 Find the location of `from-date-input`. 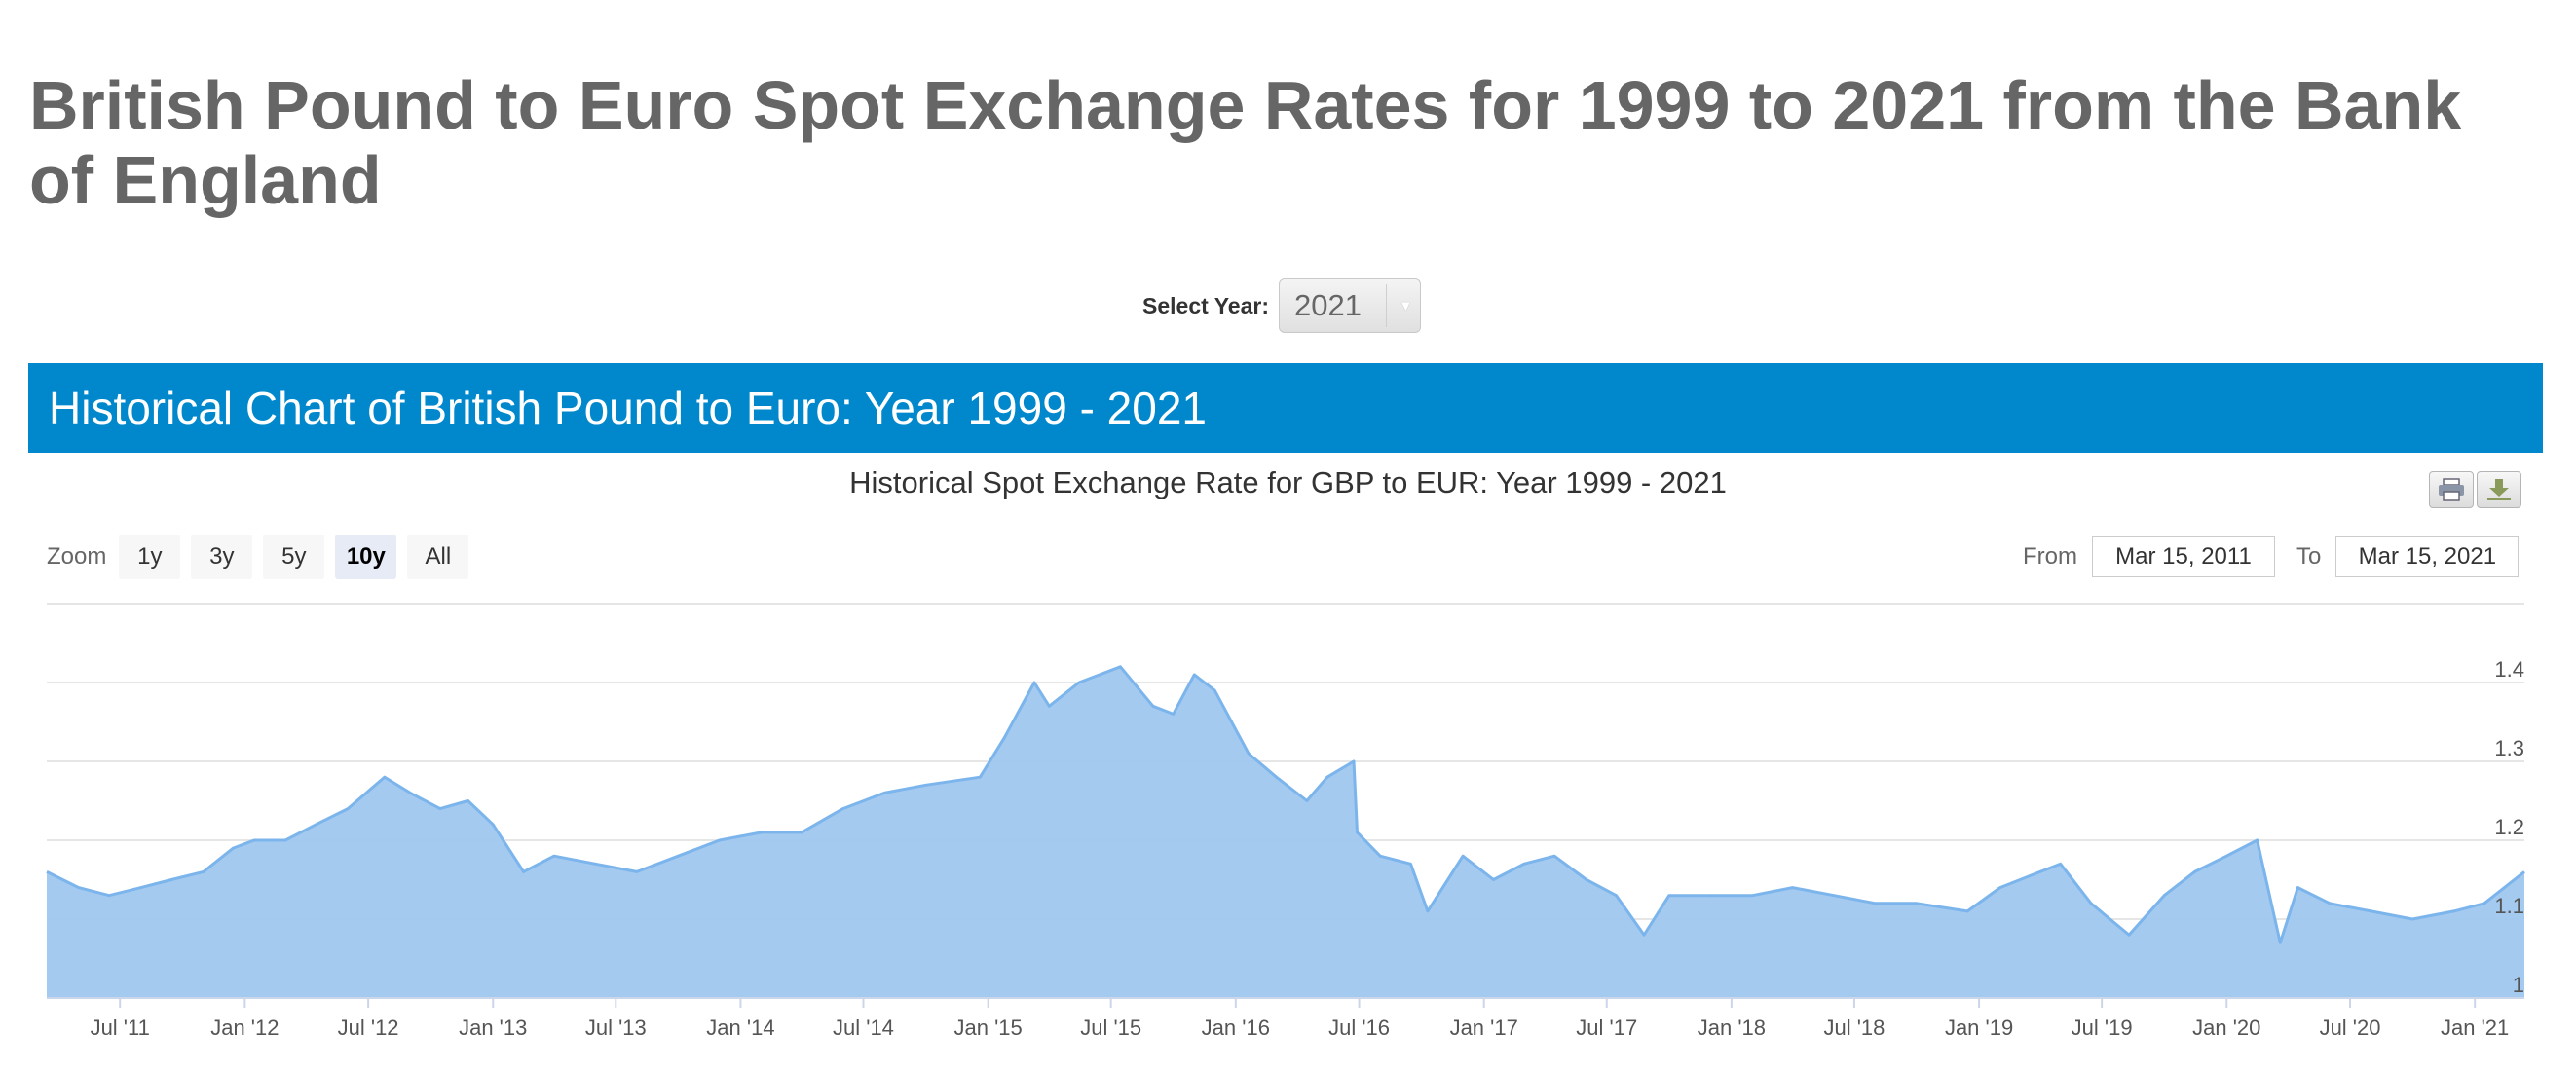

from-date-input is located at coordinates (2183, 556).